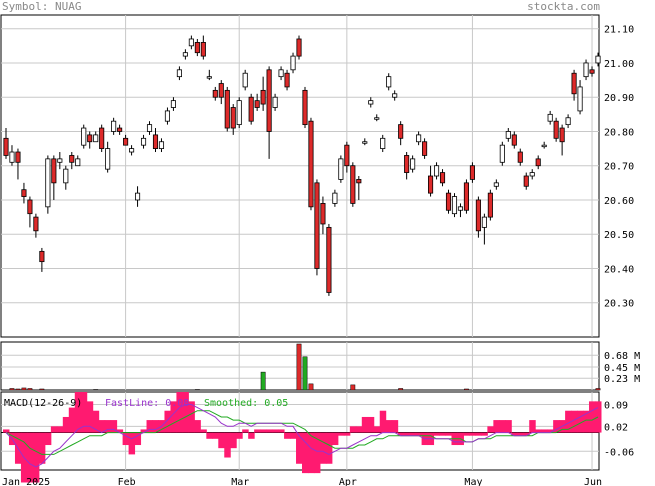  What do you see at coordinates (593, 481) in the screenshot?
I see `x-tick-label: Jun` at bounding box center [593, 481].